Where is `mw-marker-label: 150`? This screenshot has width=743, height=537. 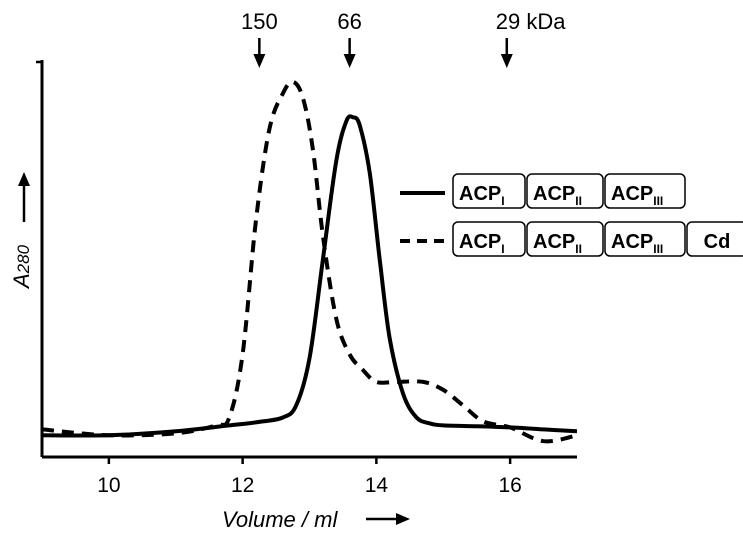
mw-marker-label: 150 is located at coordinates (259, 21).